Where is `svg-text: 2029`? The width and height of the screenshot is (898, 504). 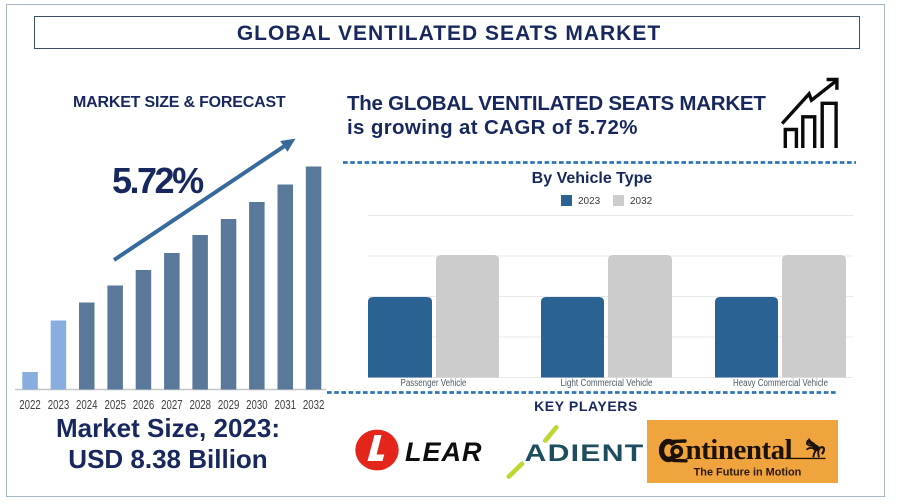 svg-text: 2029 is located at coordinates (229, 405).